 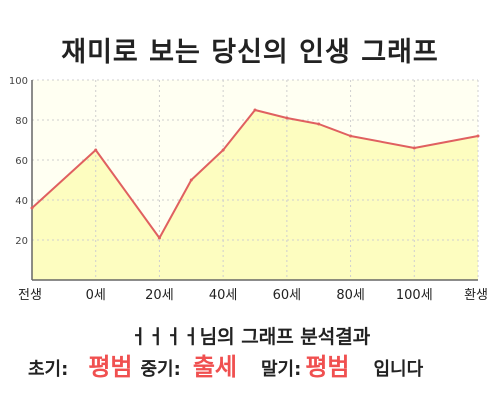 What do you see at coordinates (159, 295) in the screenshot?
I see `x-tick-label: 20세` at bounding box center [159, 295].